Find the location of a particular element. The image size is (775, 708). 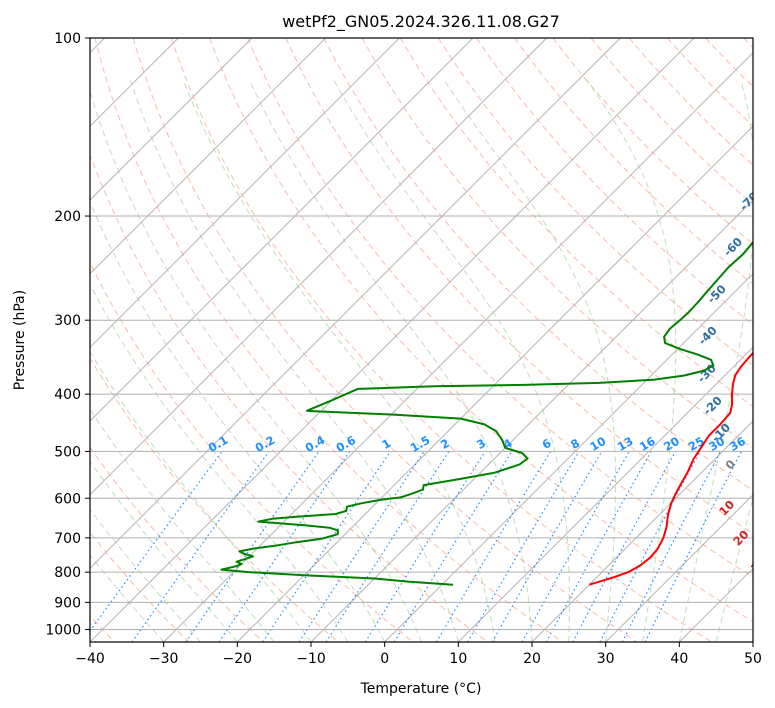

y-axis-label: Pressure (hPa) is located at coordinates (20, 340).